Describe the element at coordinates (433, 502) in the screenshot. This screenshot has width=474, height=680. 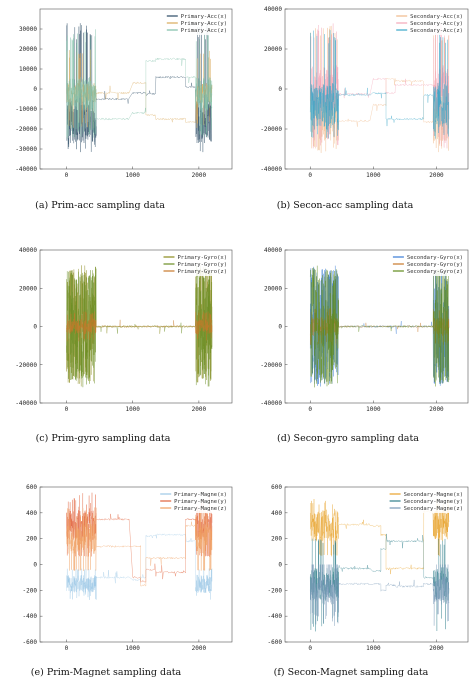
I see `legend-label-secondary-magne-y: Secondary-Magne(y)` at that location.